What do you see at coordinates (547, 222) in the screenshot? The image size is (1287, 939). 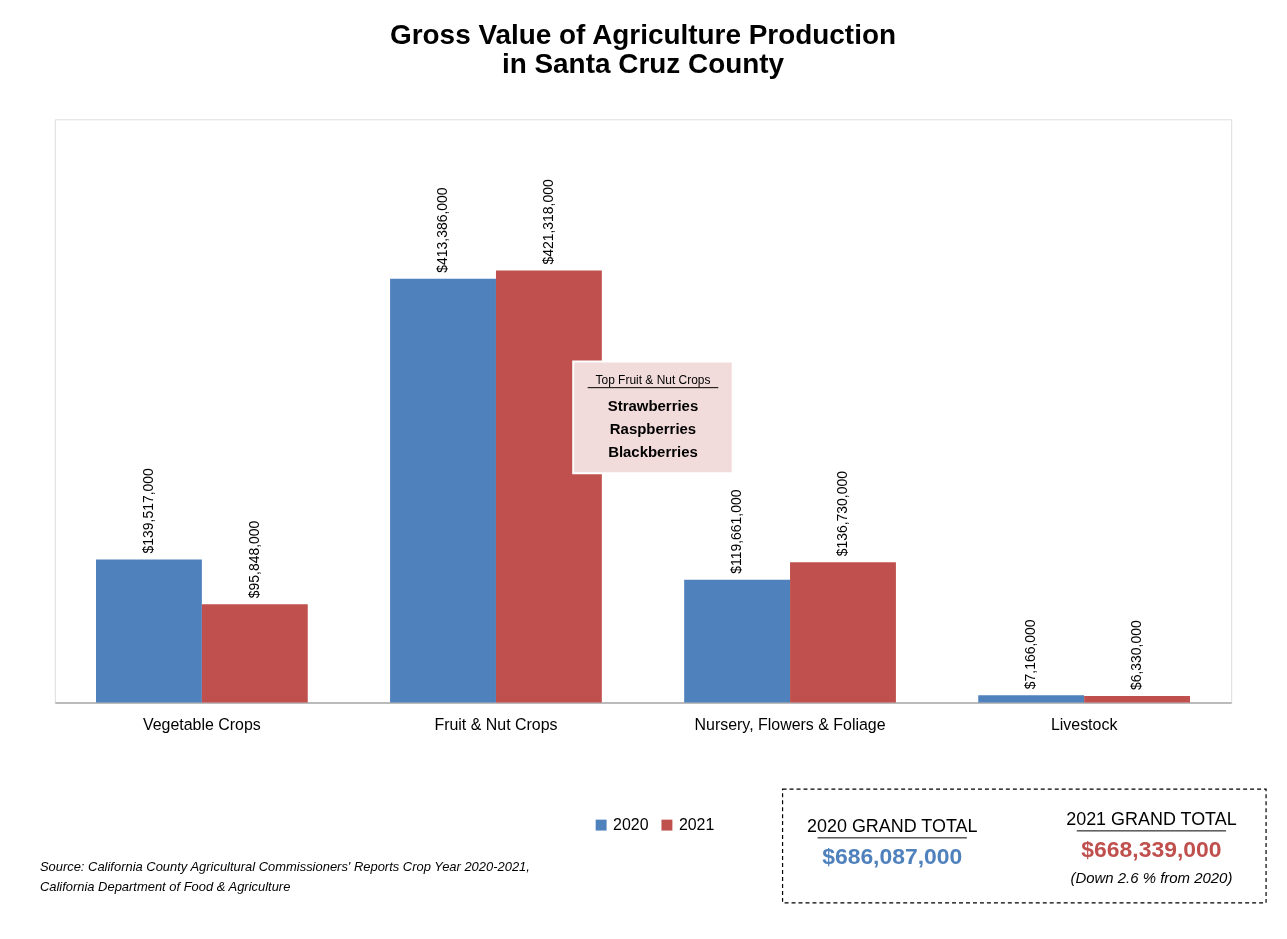 I see `data-label: $421,318,000` at bounding box center [547, 222].